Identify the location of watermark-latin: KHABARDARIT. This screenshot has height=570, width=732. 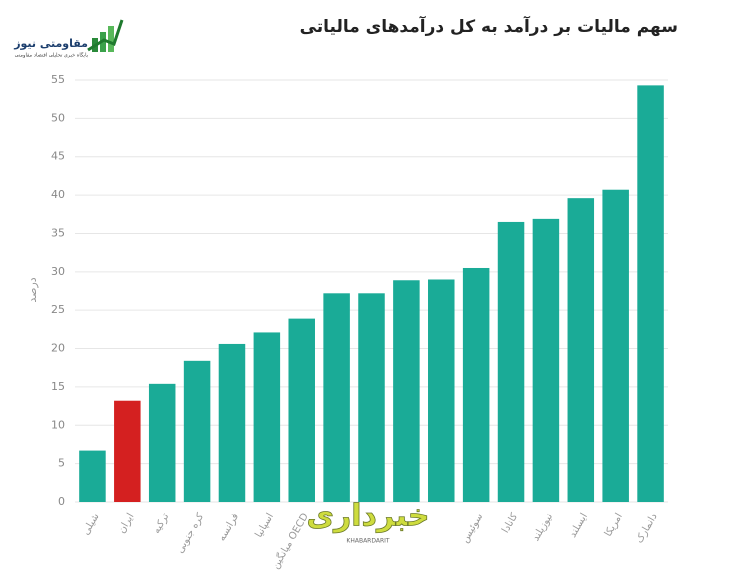
(367, 541).